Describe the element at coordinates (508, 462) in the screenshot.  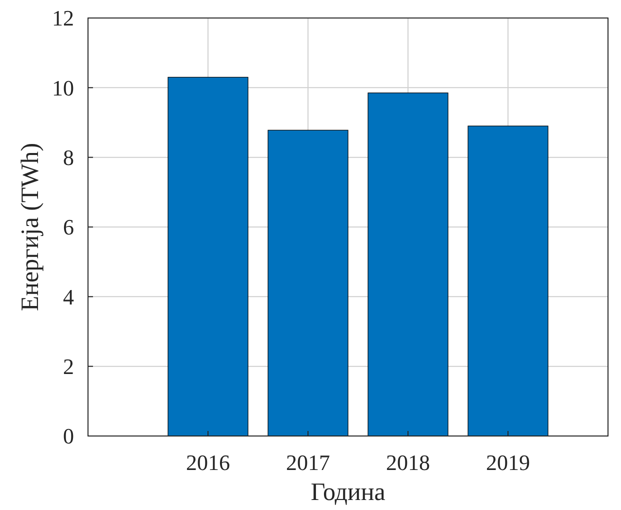
I see `x-tick-label: 2019` at that location.